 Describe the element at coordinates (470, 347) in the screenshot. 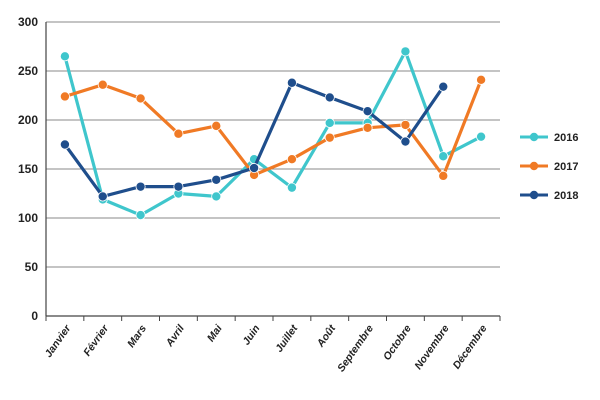

I see `x-tick-label: Décembre` at that location.